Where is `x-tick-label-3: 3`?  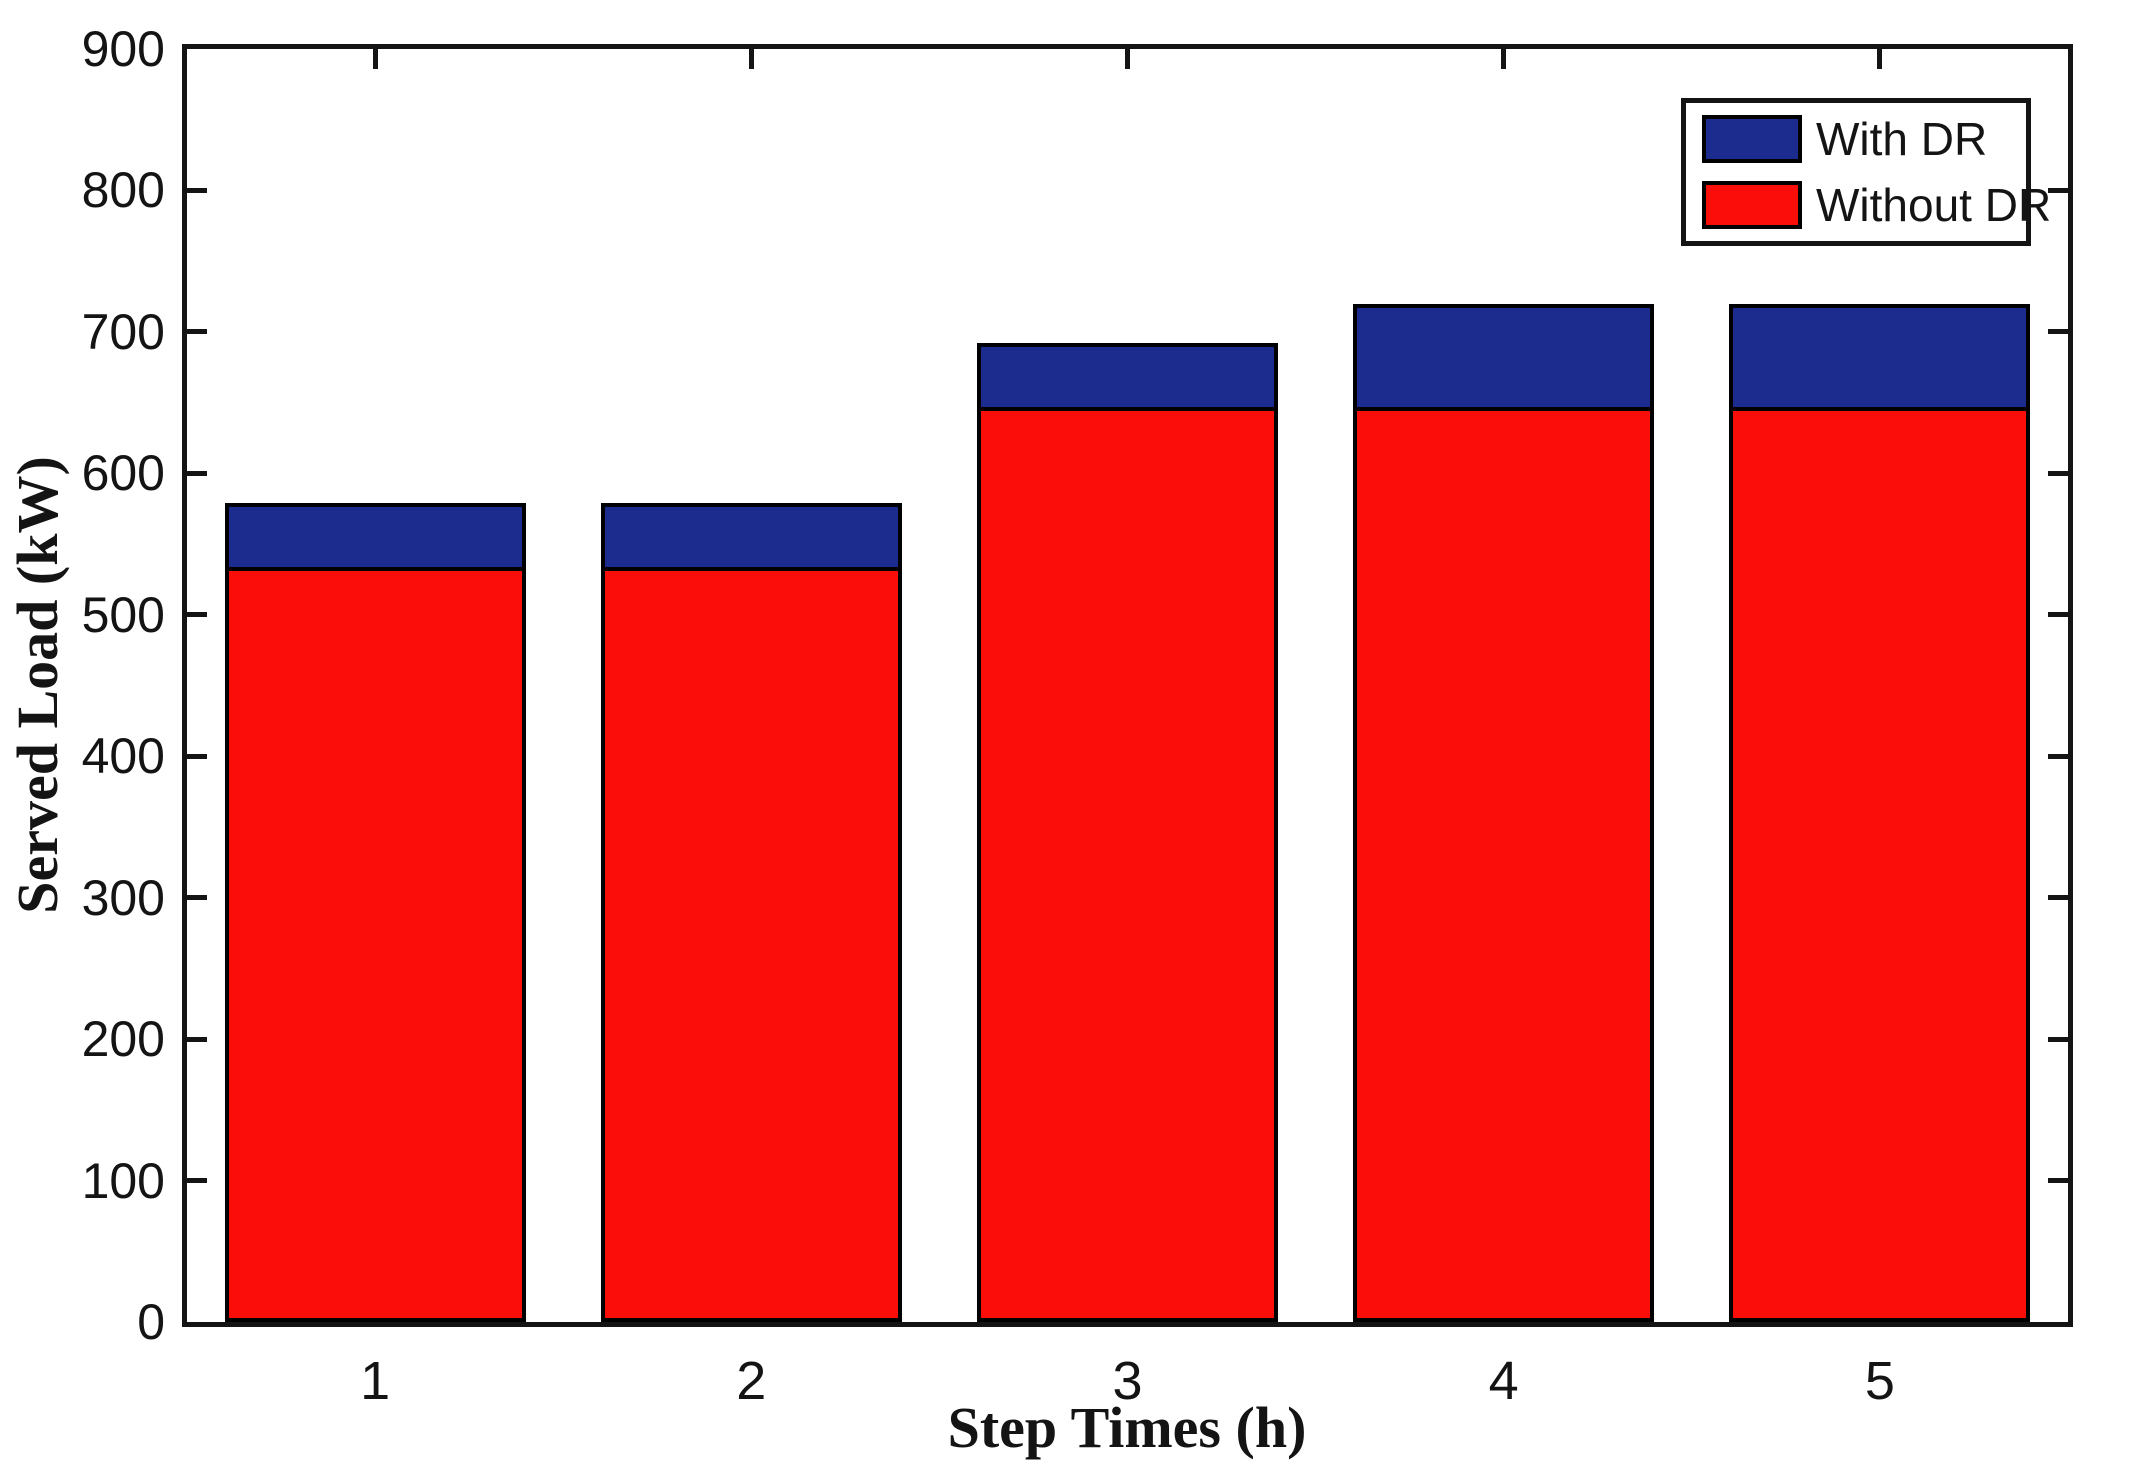
x-tick-label-3: 3 is located at coordinates (1127, 1381).